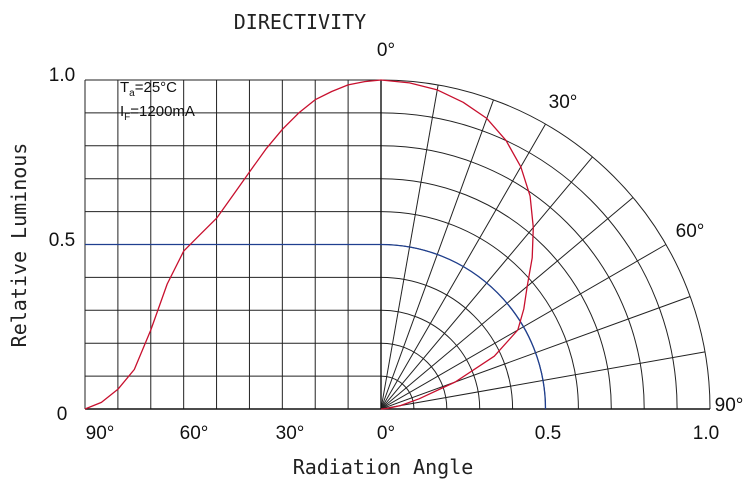  What do you see at coordinates (157, 101) in the screenshot?
I see `legend: Ta=25°C IF=1200mA` at bounding box center [157, 101].